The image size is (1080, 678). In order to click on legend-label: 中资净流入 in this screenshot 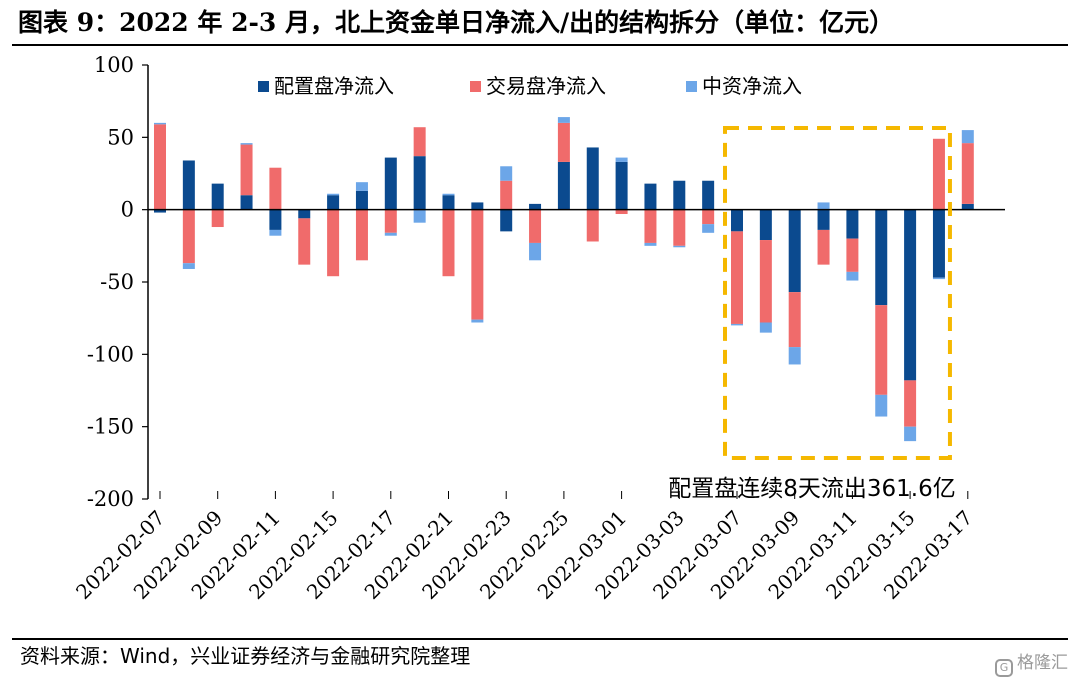, I will do `click(752, 86)`.